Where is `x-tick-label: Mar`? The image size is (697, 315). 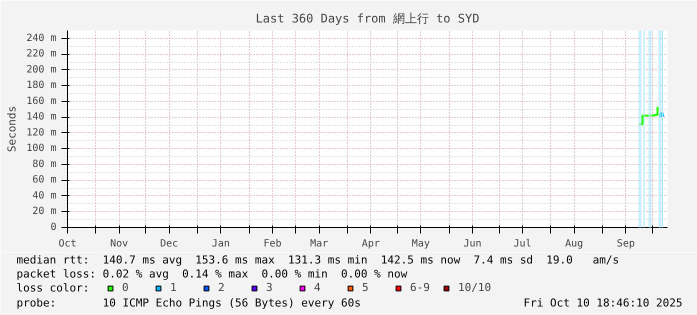 x-tick-label: Mar is located at coordinates (319, 244).